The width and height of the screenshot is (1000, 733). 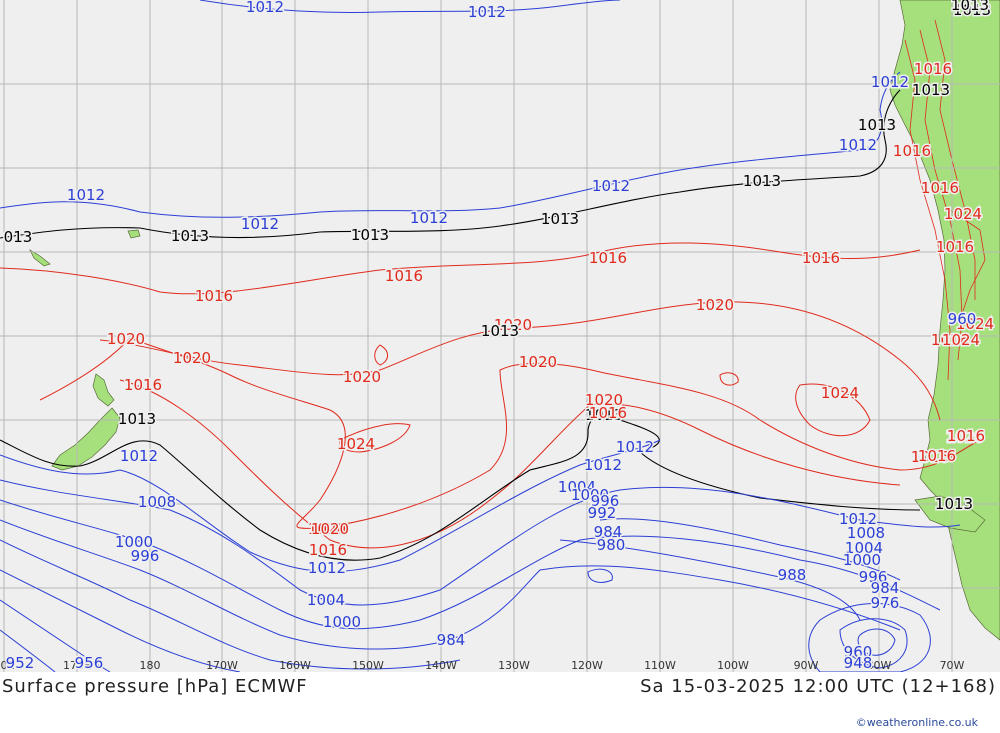 What do you see at coordinates (950, 514) in the screenshot?
I see `tierra-del-fuego-land` at bounding box center [950, 514].